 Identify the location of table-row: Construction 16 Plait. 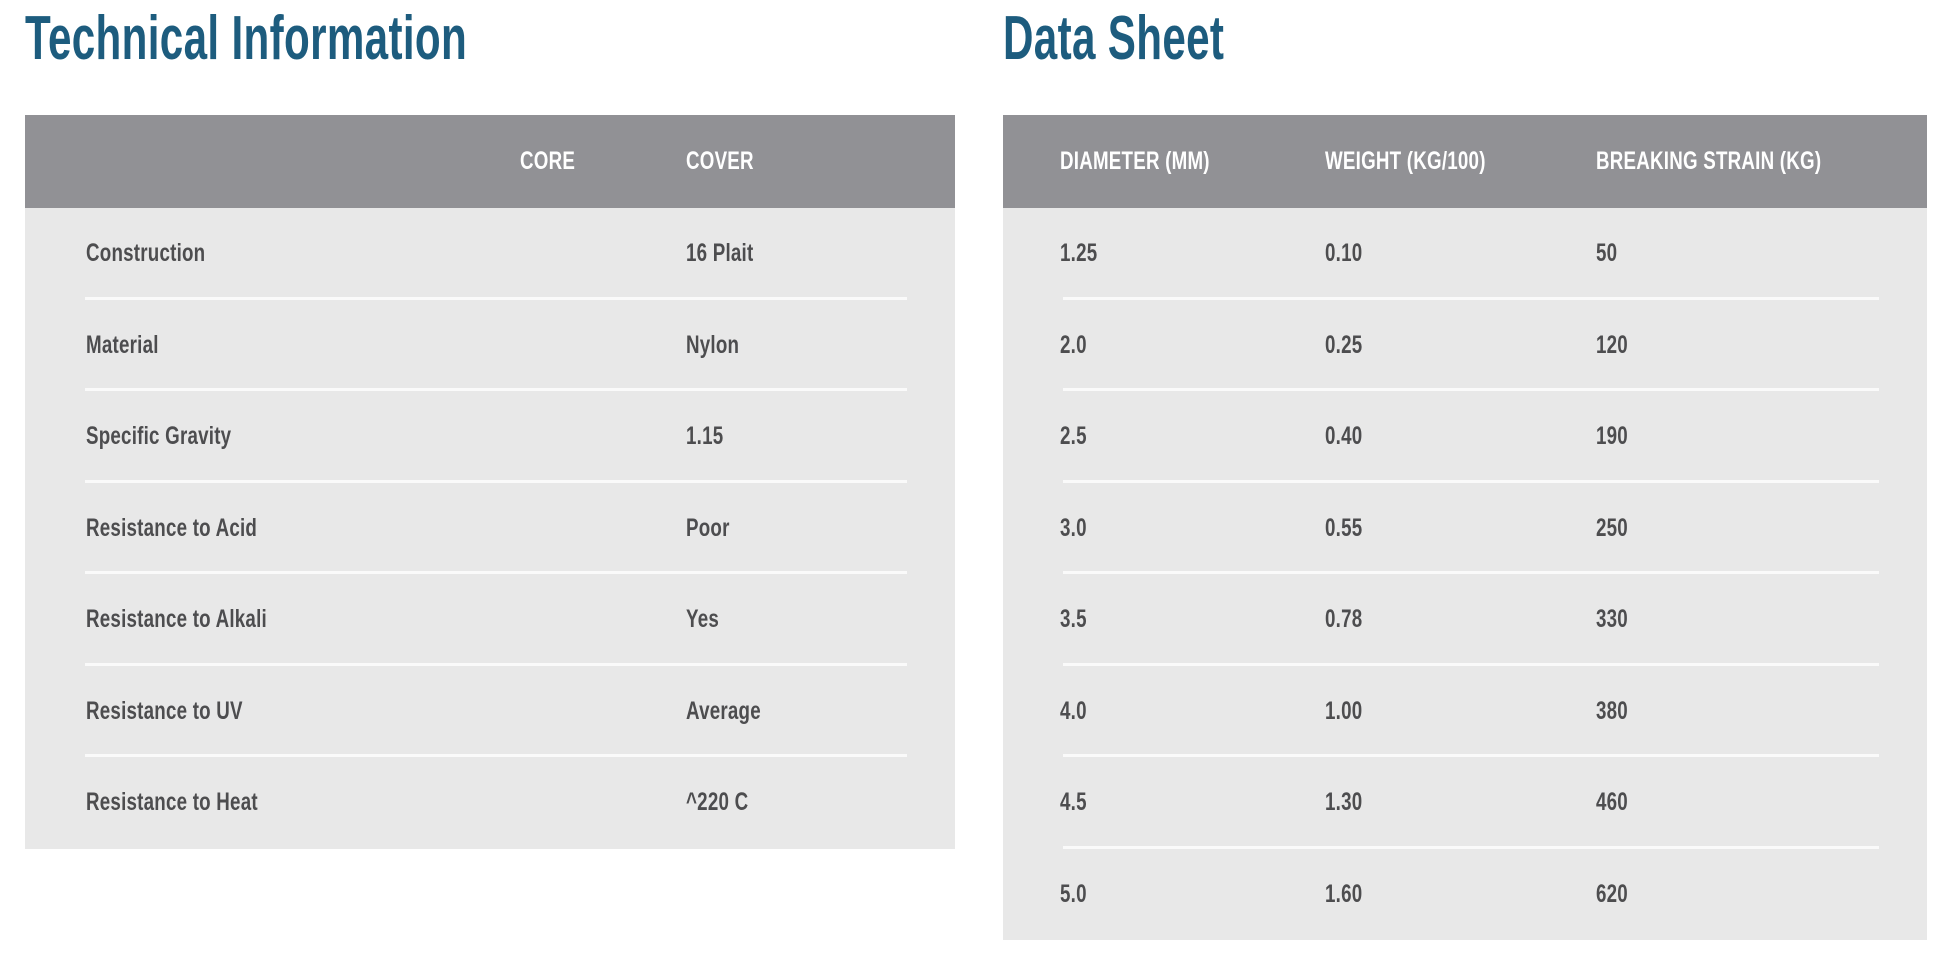
(490, 254).